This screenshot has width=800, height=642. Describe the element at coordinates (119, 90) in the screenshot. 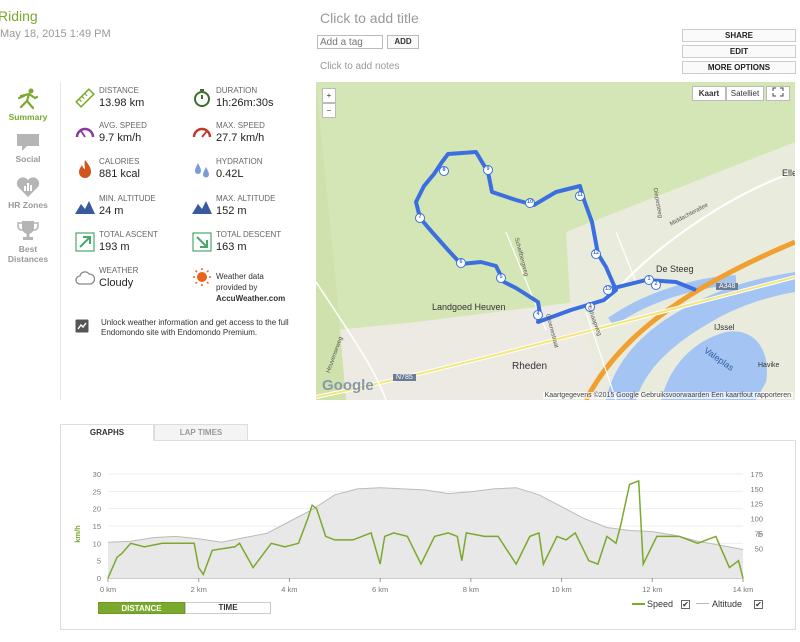

I see `stat-label: DISTANCE` at that location.